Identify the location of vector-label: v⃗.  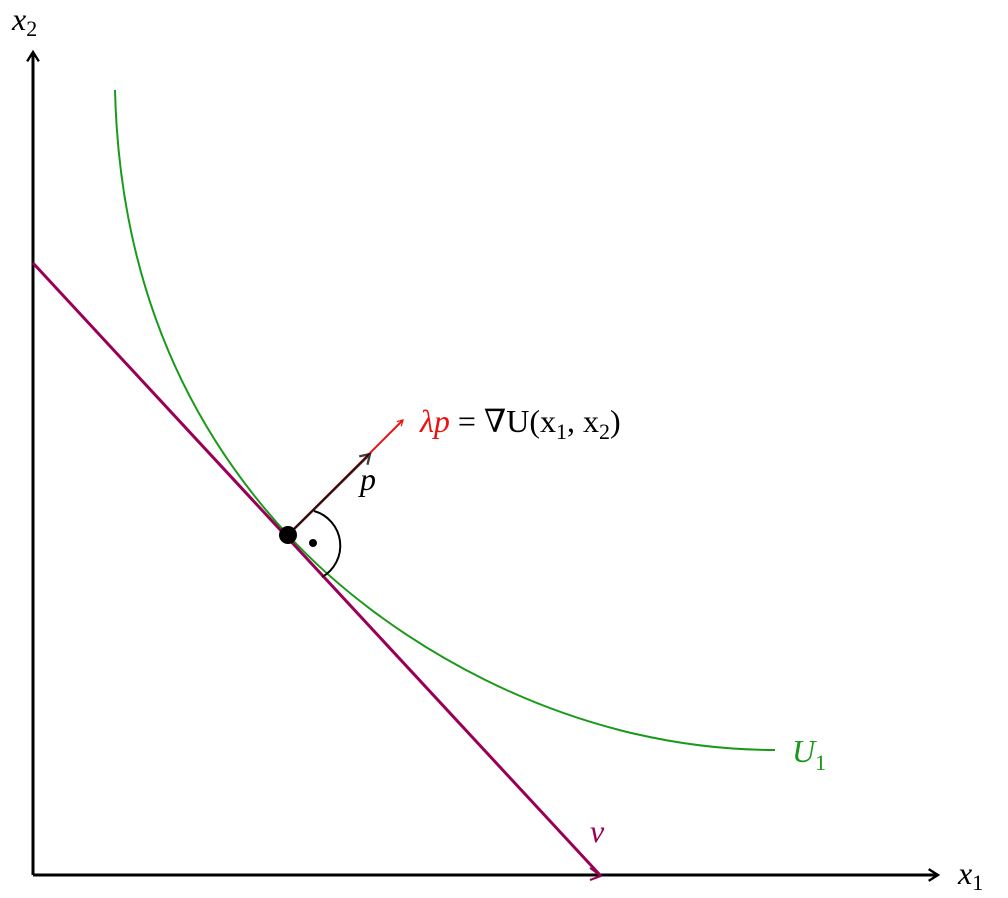
(609, 831).